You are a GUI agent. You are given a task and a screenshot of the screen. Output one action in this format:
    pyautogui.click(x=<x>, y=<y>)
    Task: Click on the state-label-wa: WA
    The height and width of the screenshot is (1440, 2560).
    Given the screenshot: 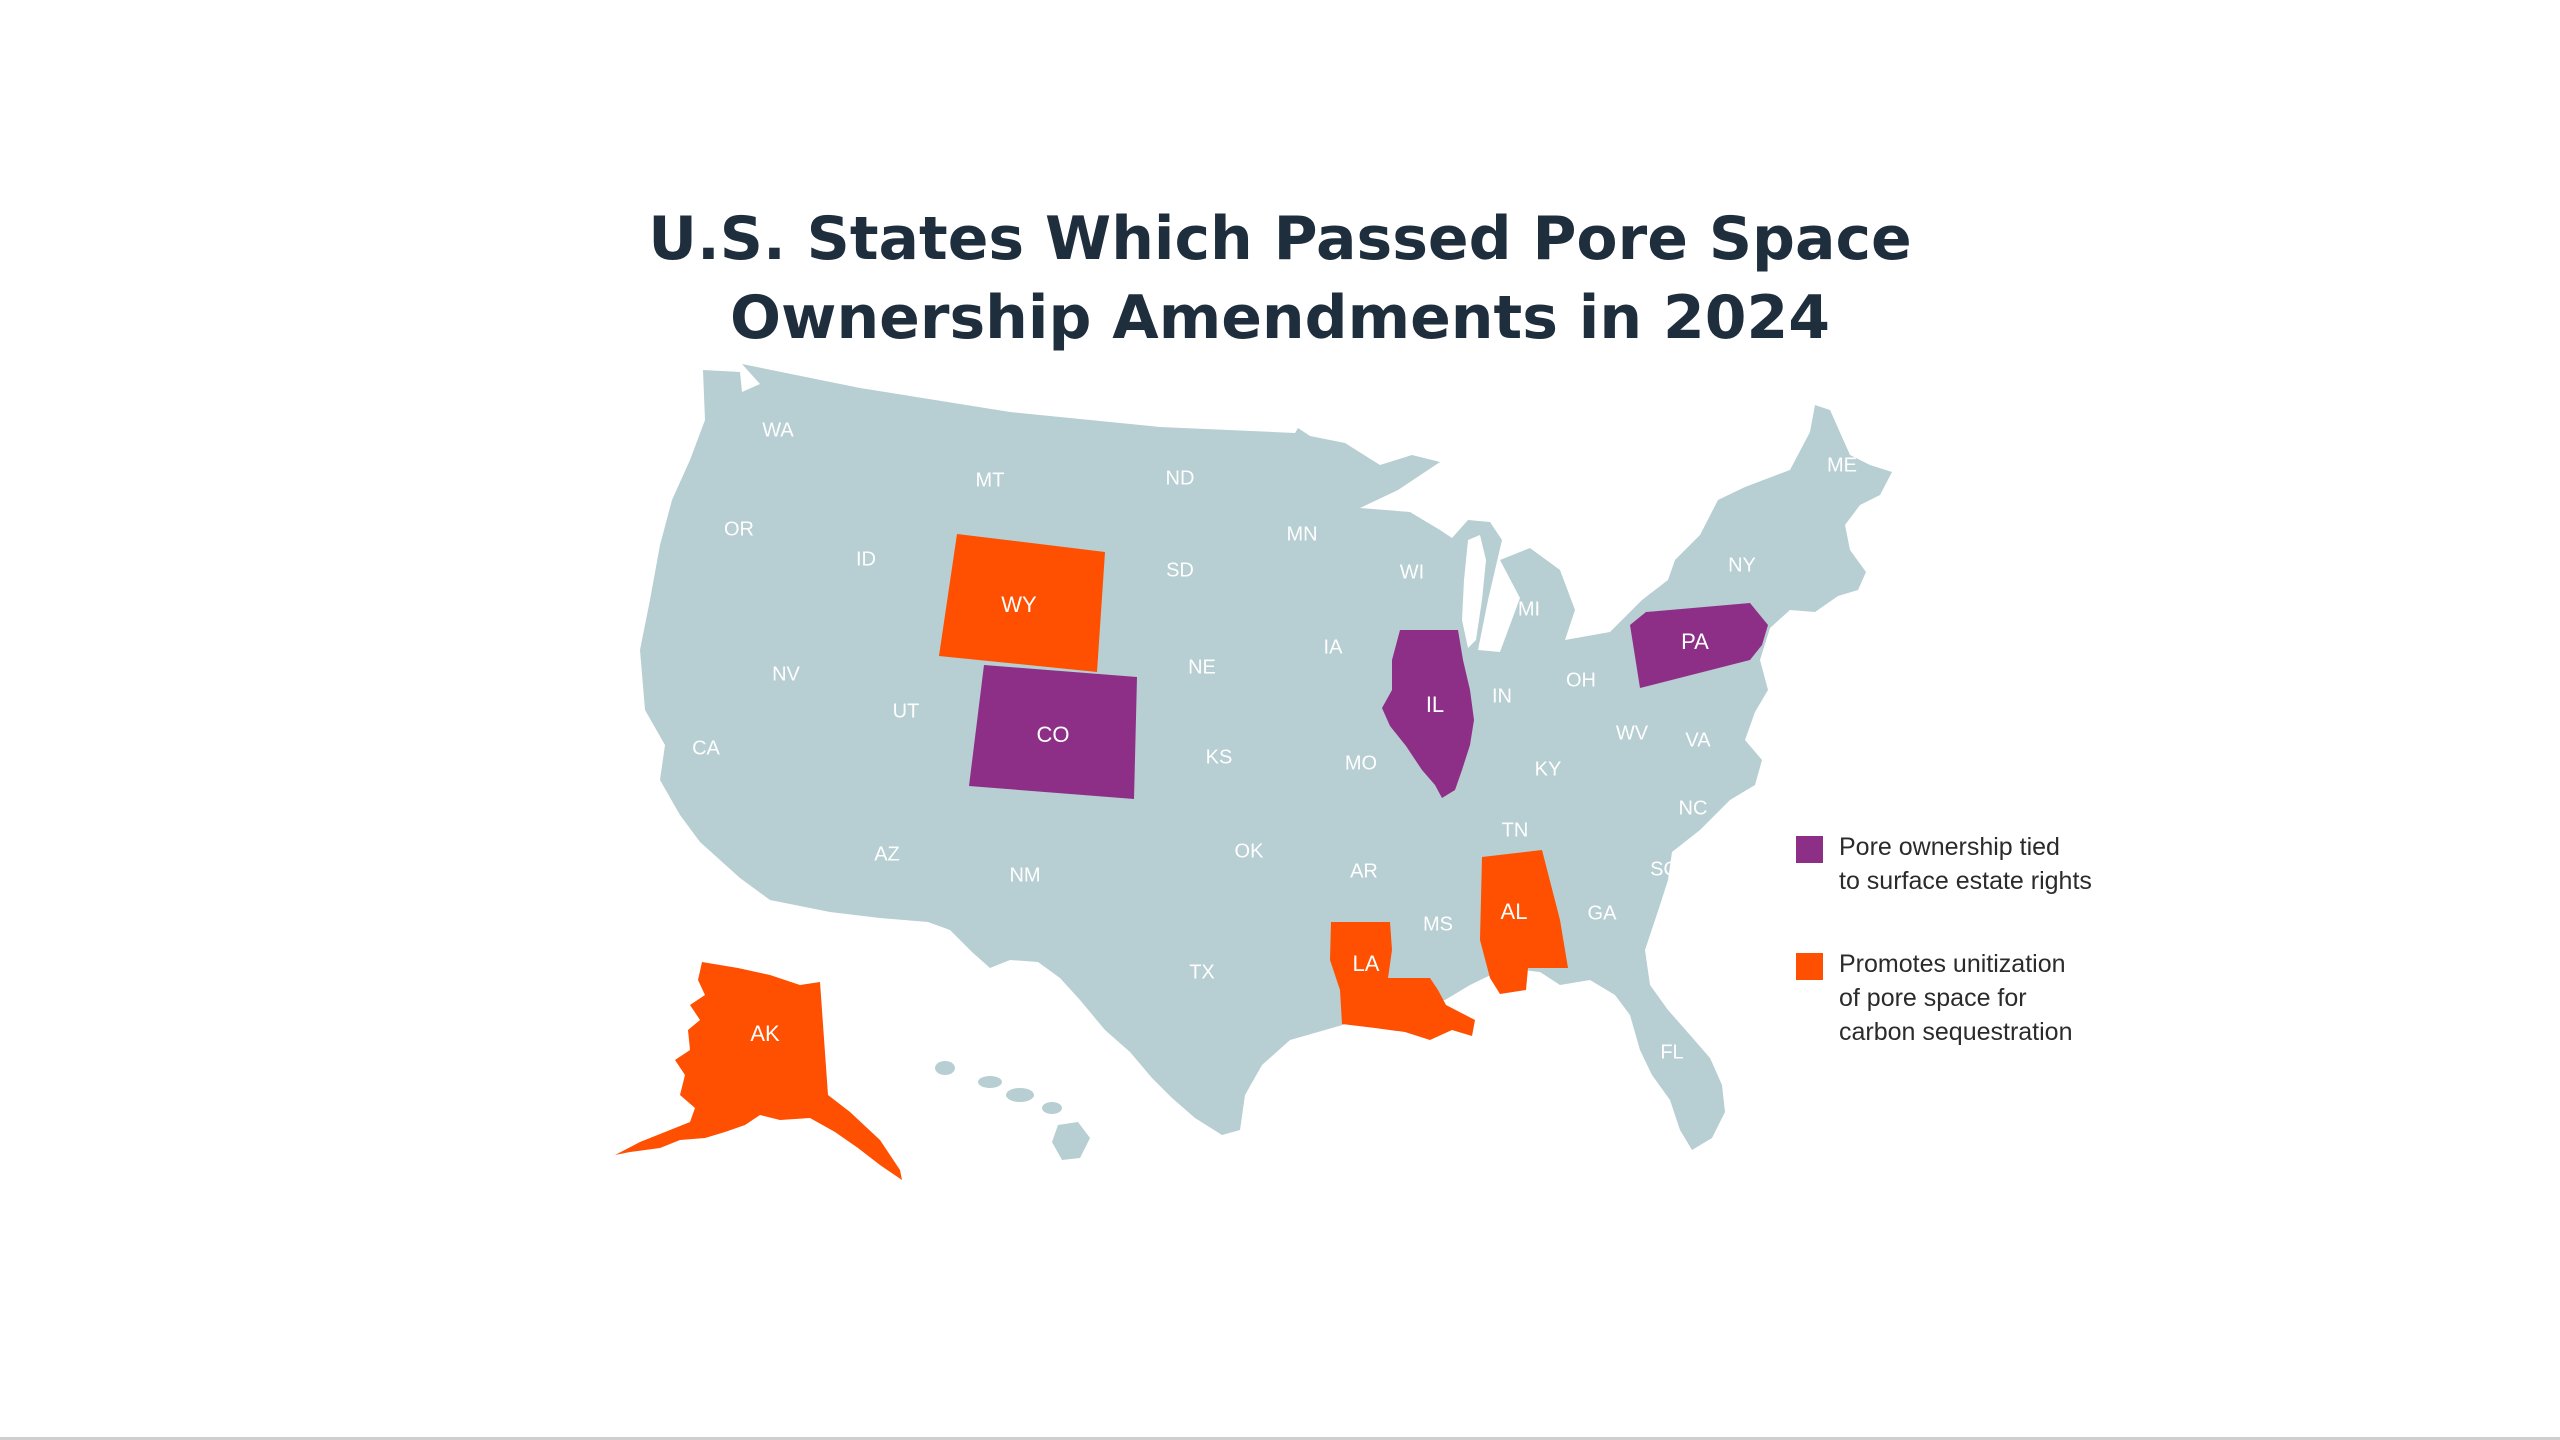 What is the action you would take?
    pyautogui.click(x=778, y=430)
    